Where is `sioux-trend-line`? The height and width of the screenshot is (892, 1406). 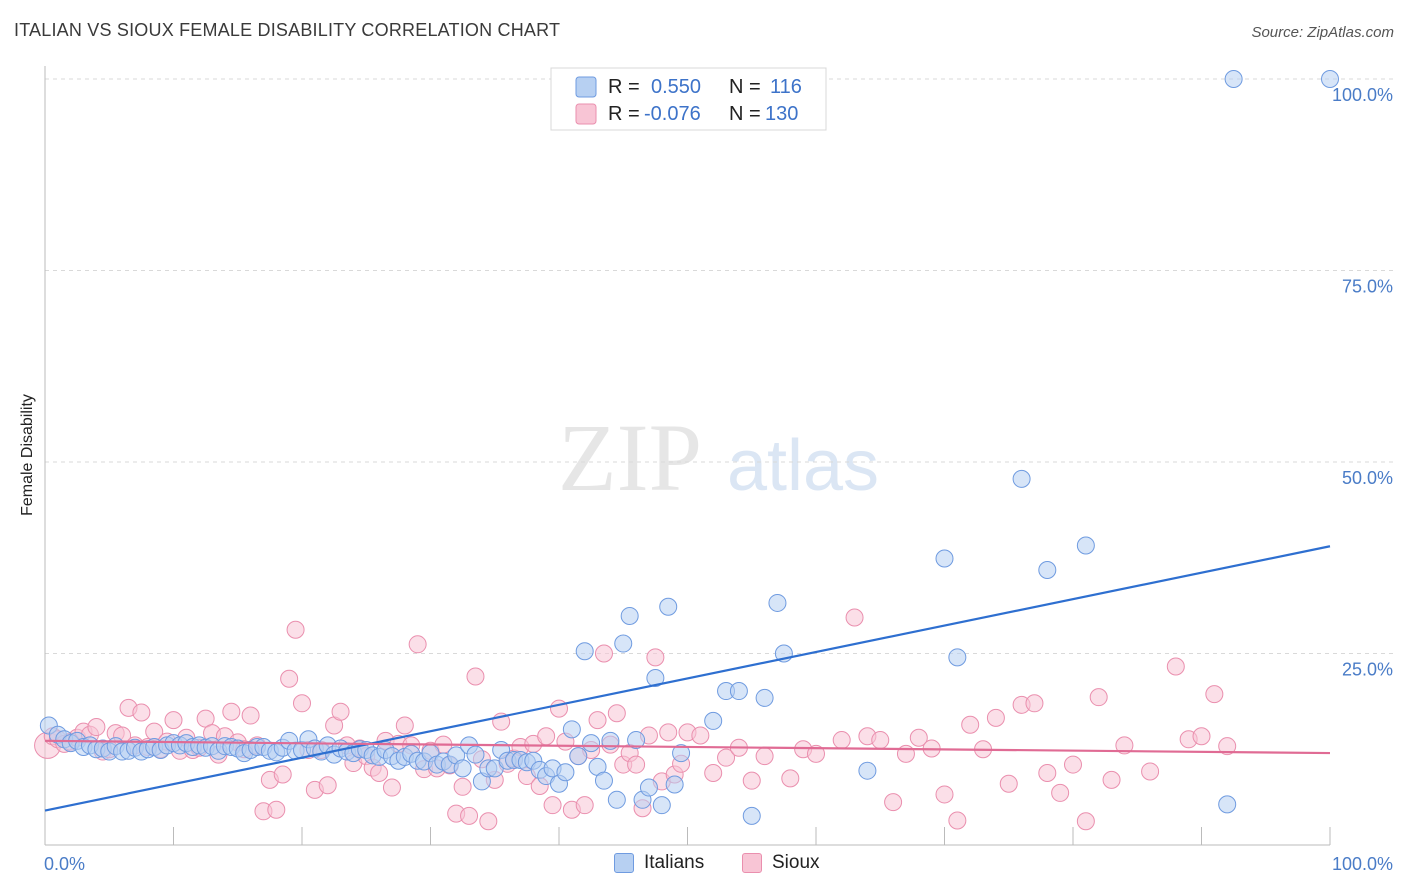
sioux-trend-line is located at coordinates (687, 747).